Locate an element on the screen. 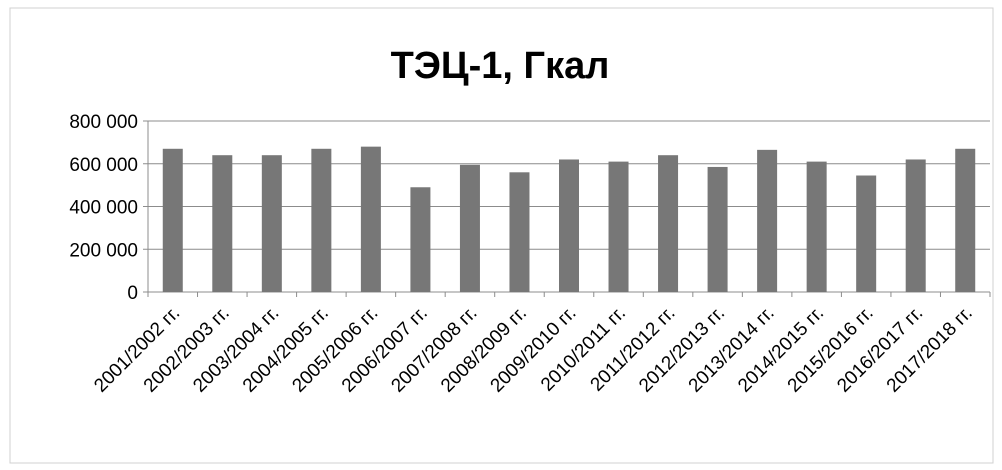 This screenshot has height=470, width=1002. x-tick-label: 2003/2004 гг. is located at coordinates (236, 350).